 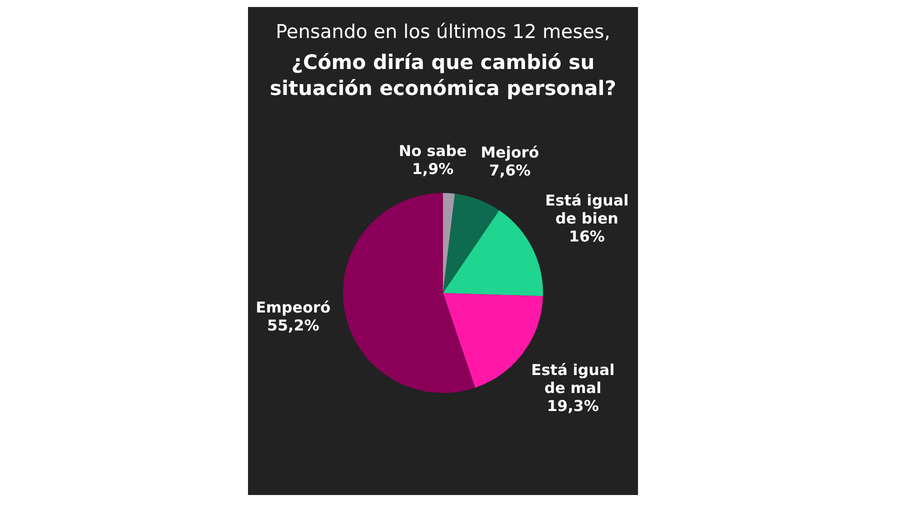 What do you see at coordinates (432, 151) in the screenshot?
I see `slice-label: No sabe` at bounding box center [432, 151].